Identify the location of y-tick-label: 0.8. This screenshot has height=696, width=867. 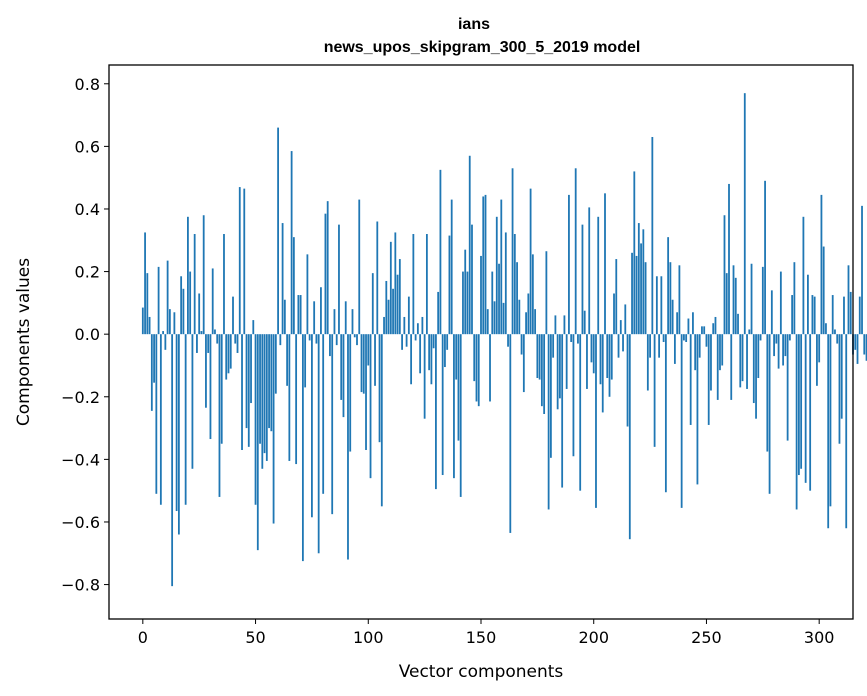
(87, 84).